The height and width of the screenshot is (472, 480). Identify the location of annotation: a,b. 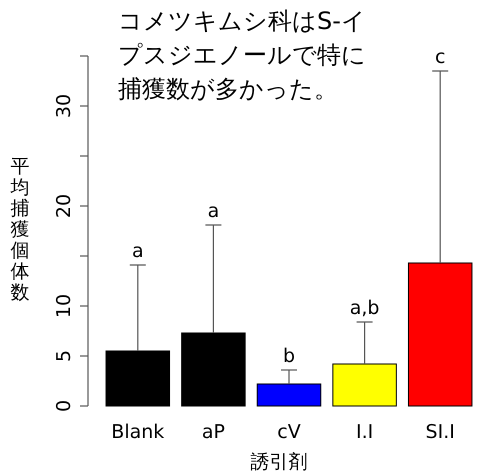
(365, 308).